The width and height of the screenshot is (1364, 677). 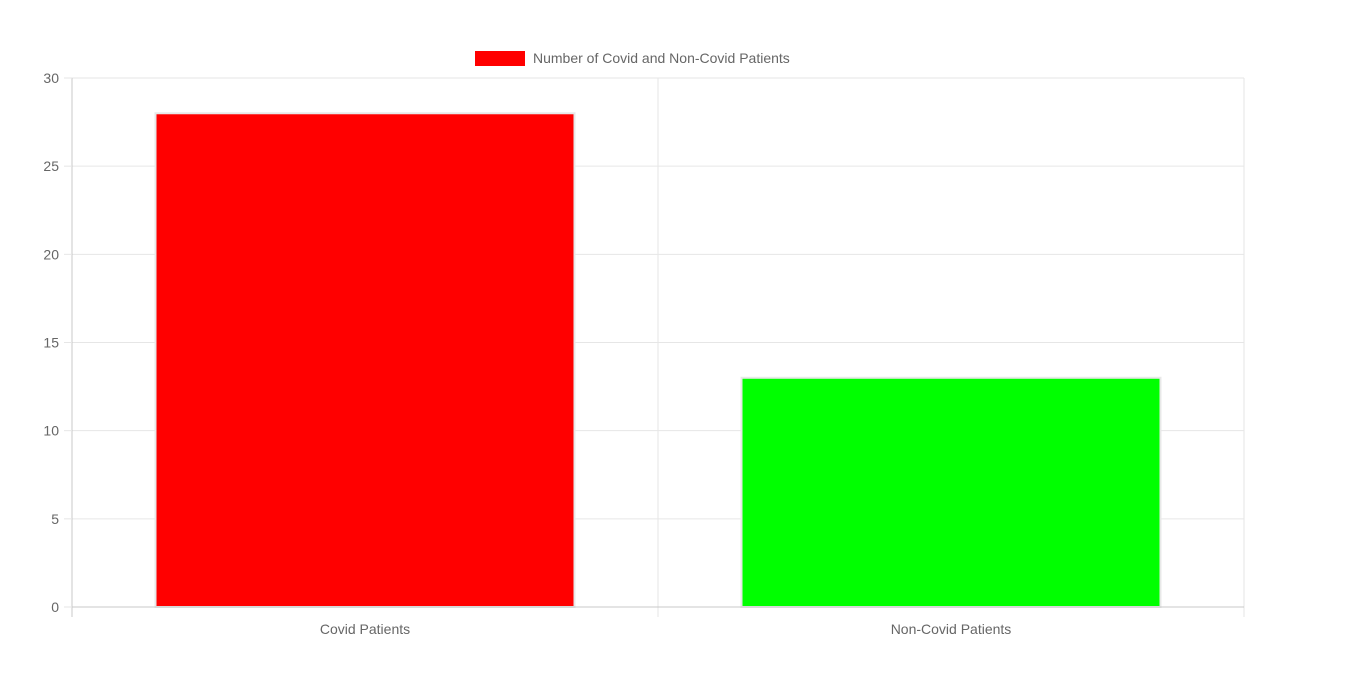 What do you see at coordinates (51, 431) in the screenshot?
I see `y-tick-label: 10` at bounding box center [51, 431].